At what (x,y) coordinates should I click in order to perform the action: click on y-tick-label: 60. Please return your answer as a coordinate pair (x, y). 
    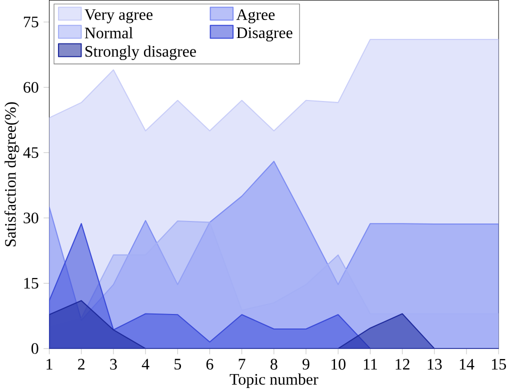
    Looking at the image, I should click on (31, 87).